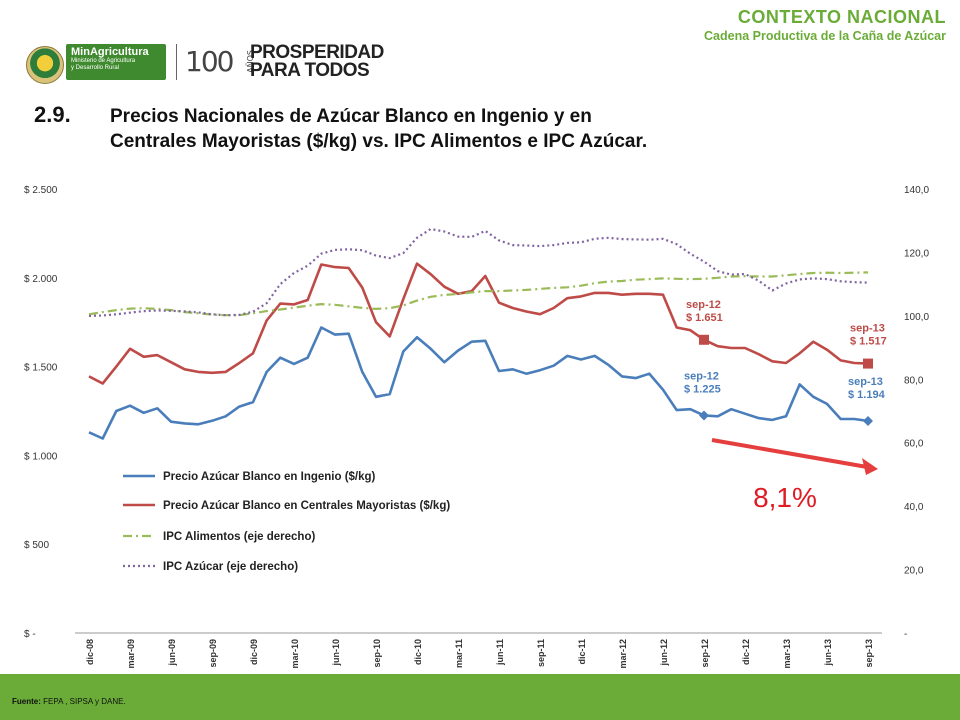  I want to click on y-right-tick-label: 20,0, so click(914, 571).